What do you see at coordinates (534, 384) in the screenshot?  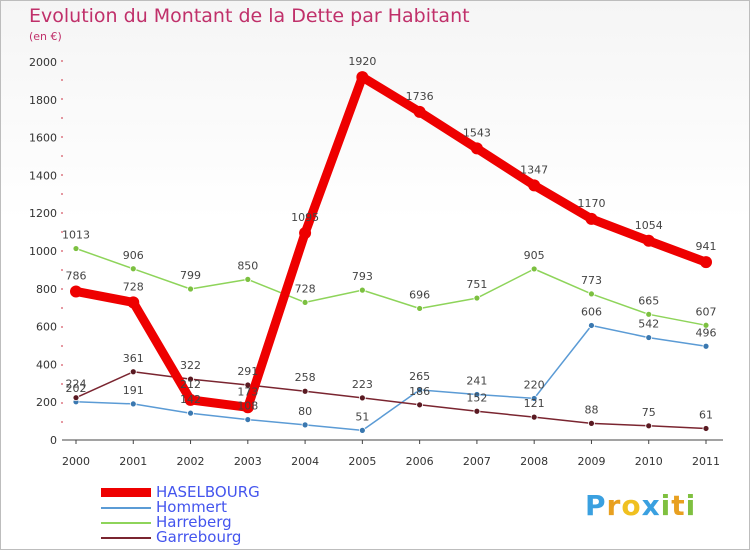 I see `data-label-hommert: 220` at bounding box center [534, 384].